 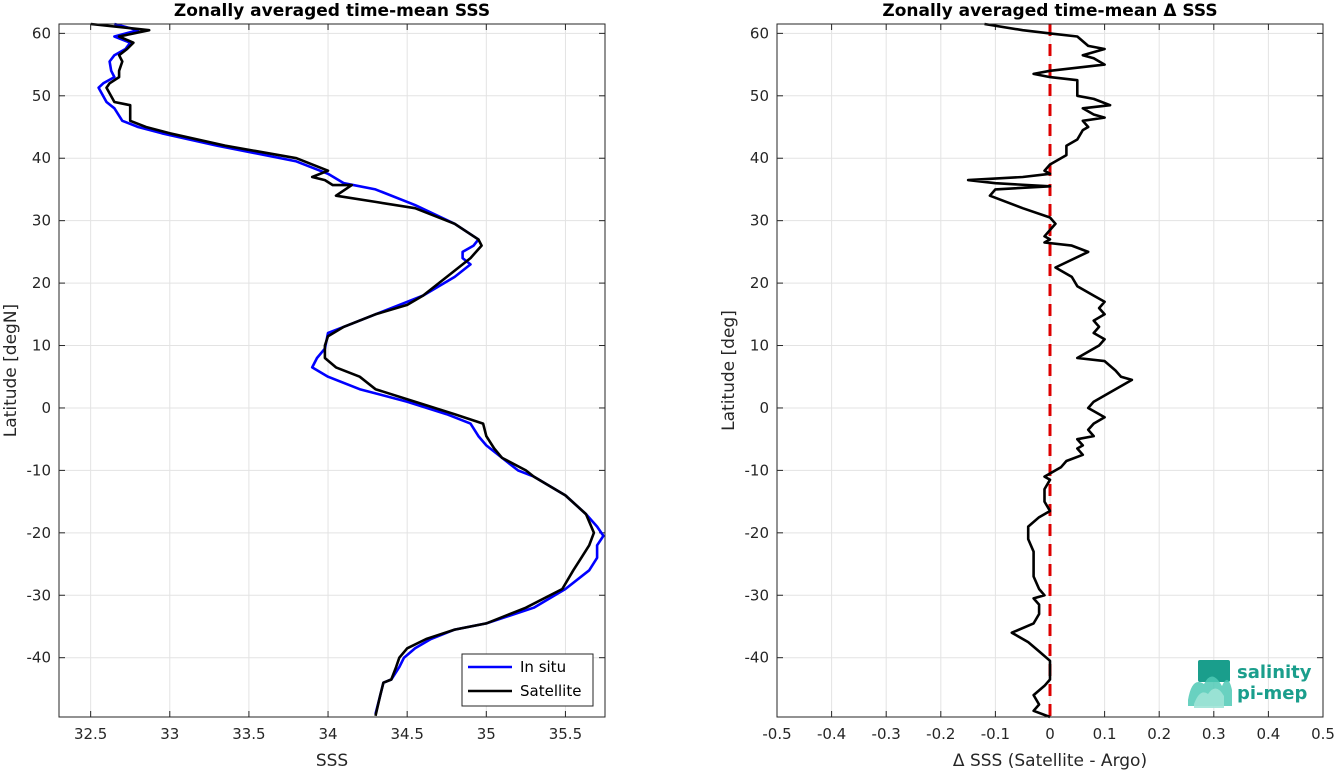 I want to click on x-axis-label: Δ SSS (Satellite - Argo), so click(x=1050, y=760).